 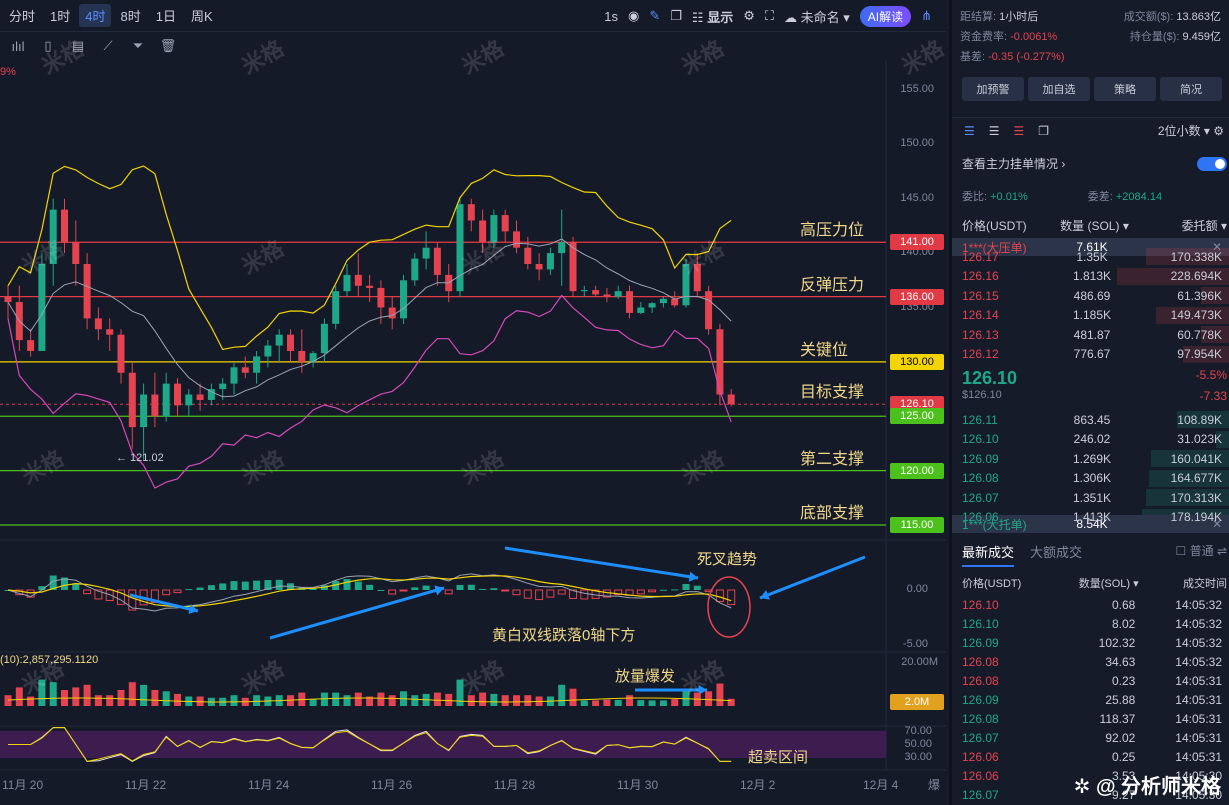 What do you see at coordinates (1090, 257) in the screenshot?
I see `ob-row: 126.17 1.35K 170.338K` at bounding box center [1090, 257].